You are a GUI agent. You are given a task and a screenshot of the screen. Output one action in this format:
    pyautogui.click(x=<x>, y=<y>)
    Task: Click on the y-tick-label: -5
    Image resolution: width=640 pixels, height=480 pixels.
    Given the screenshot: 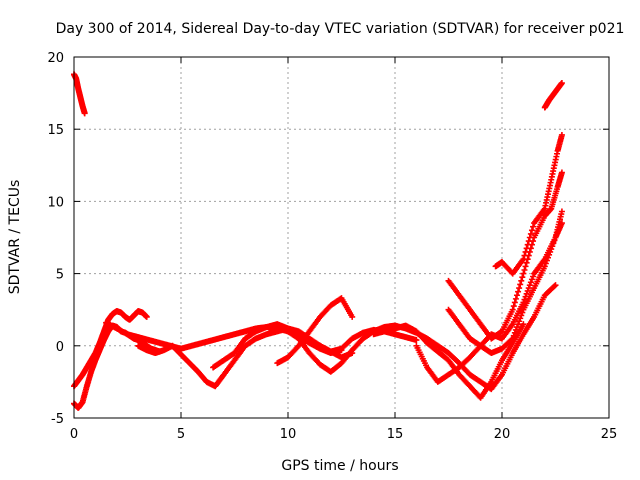 What is the action you would take?
    pyautogui.click(x=57, y=419)
    